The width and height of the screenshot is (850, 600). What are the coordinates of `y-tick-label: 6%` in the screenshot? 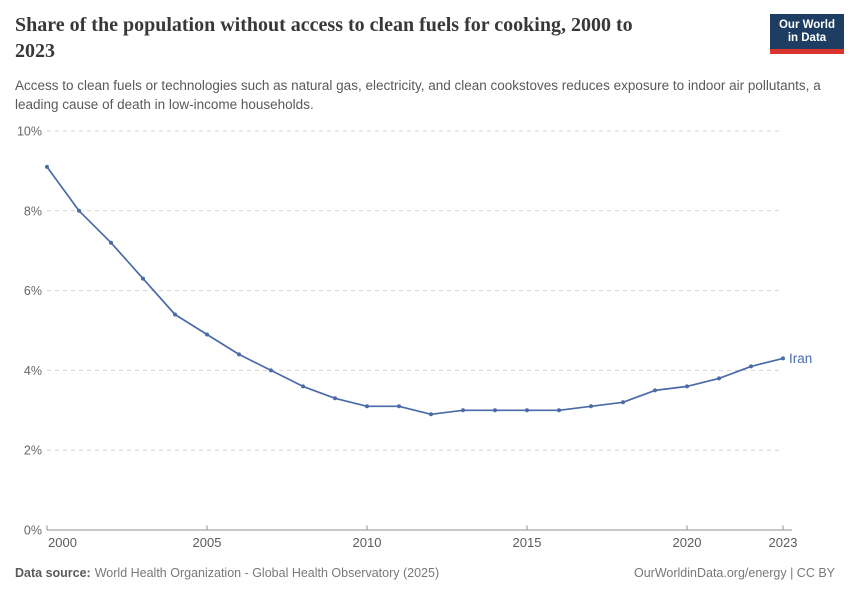 It's located at (33, 291).